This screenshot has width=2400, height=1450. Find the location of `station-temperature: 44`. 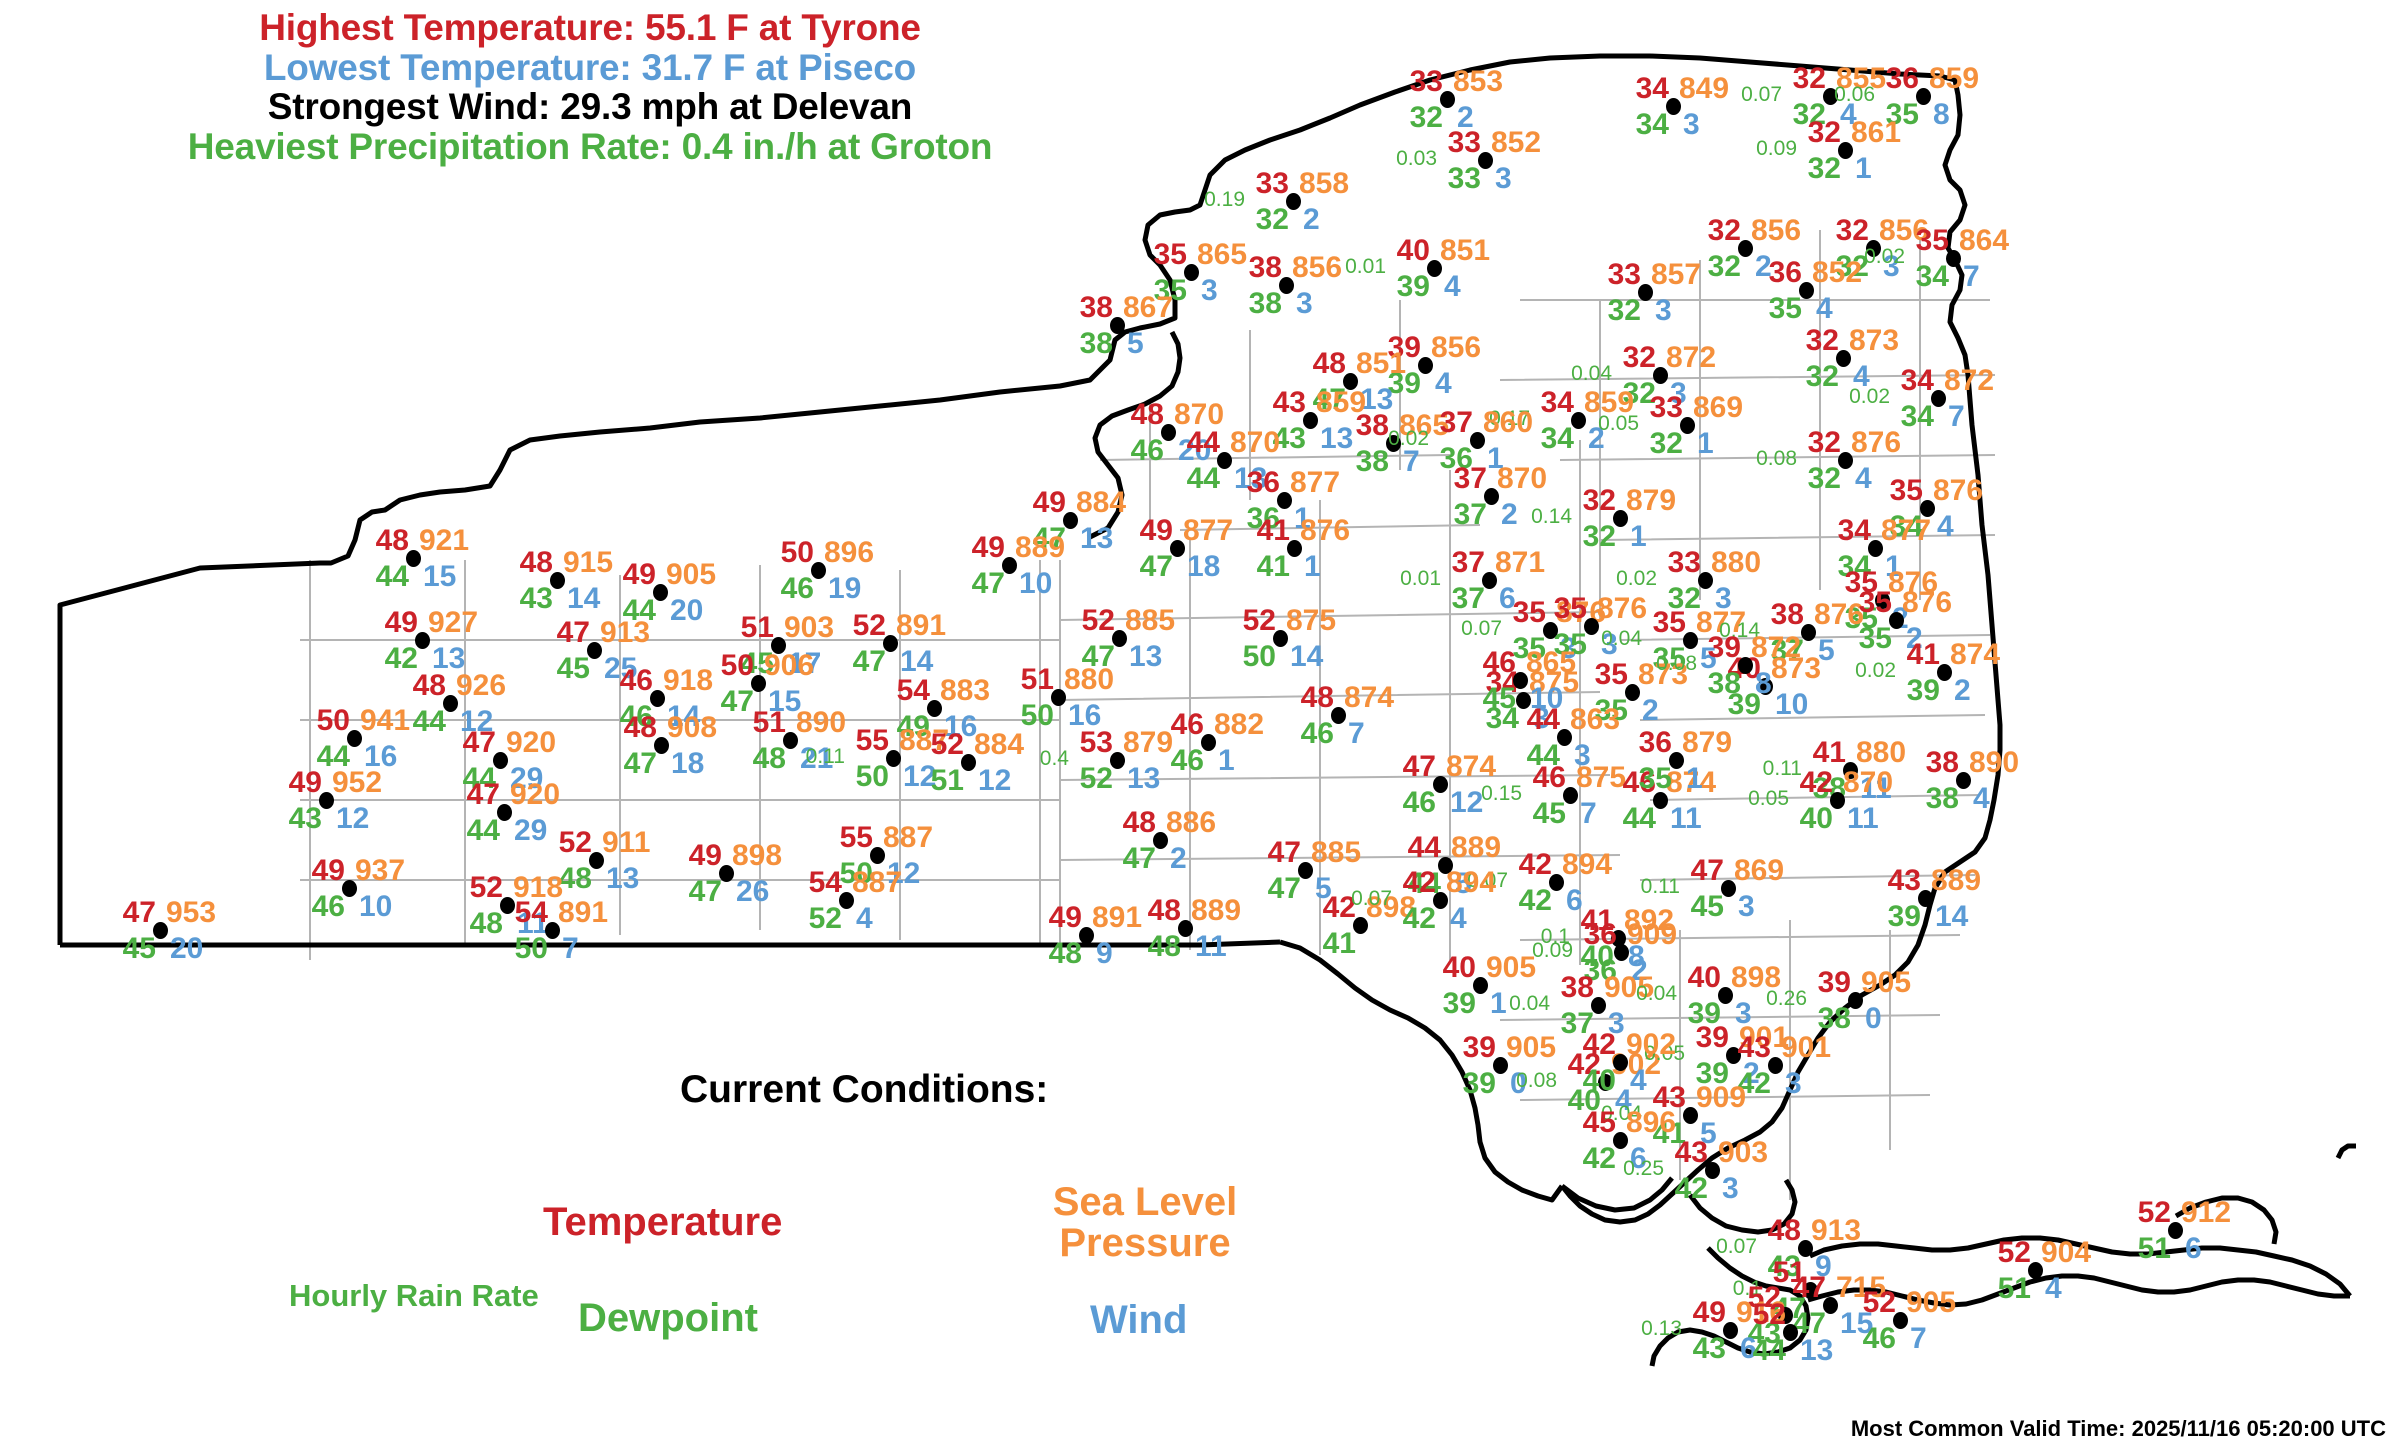

station-temperature: 44 is located at coordinates (1424, 847).